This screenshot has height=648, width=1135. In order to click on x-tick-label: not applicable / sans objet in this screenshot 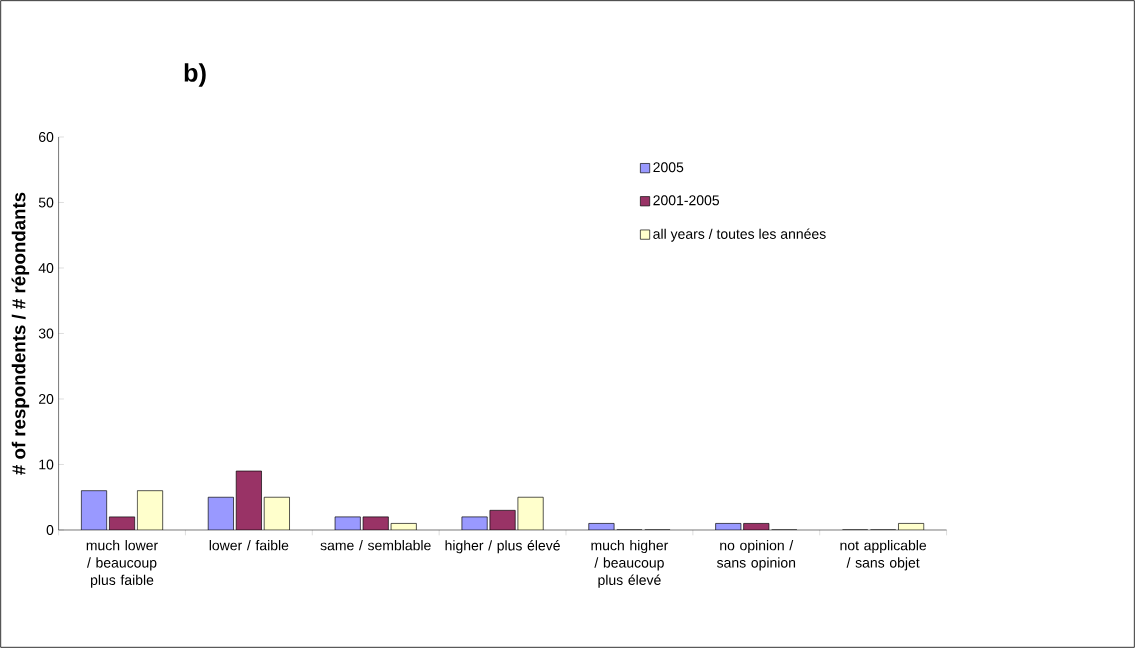, I will do `click(883, 555)`.